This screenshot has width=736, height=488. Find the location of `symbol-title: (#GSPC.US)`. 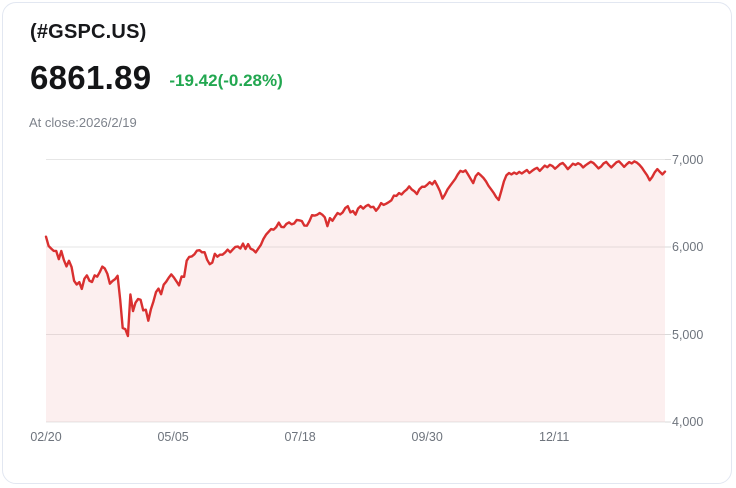

symbol-title: (#GSPC.US) is located at coordinates (88, 32).